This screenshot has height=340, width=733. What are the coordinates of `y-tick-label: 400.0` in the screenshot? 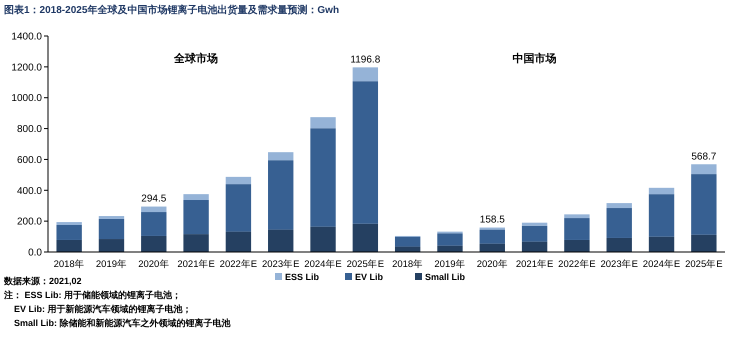 It's located at (29, 191).